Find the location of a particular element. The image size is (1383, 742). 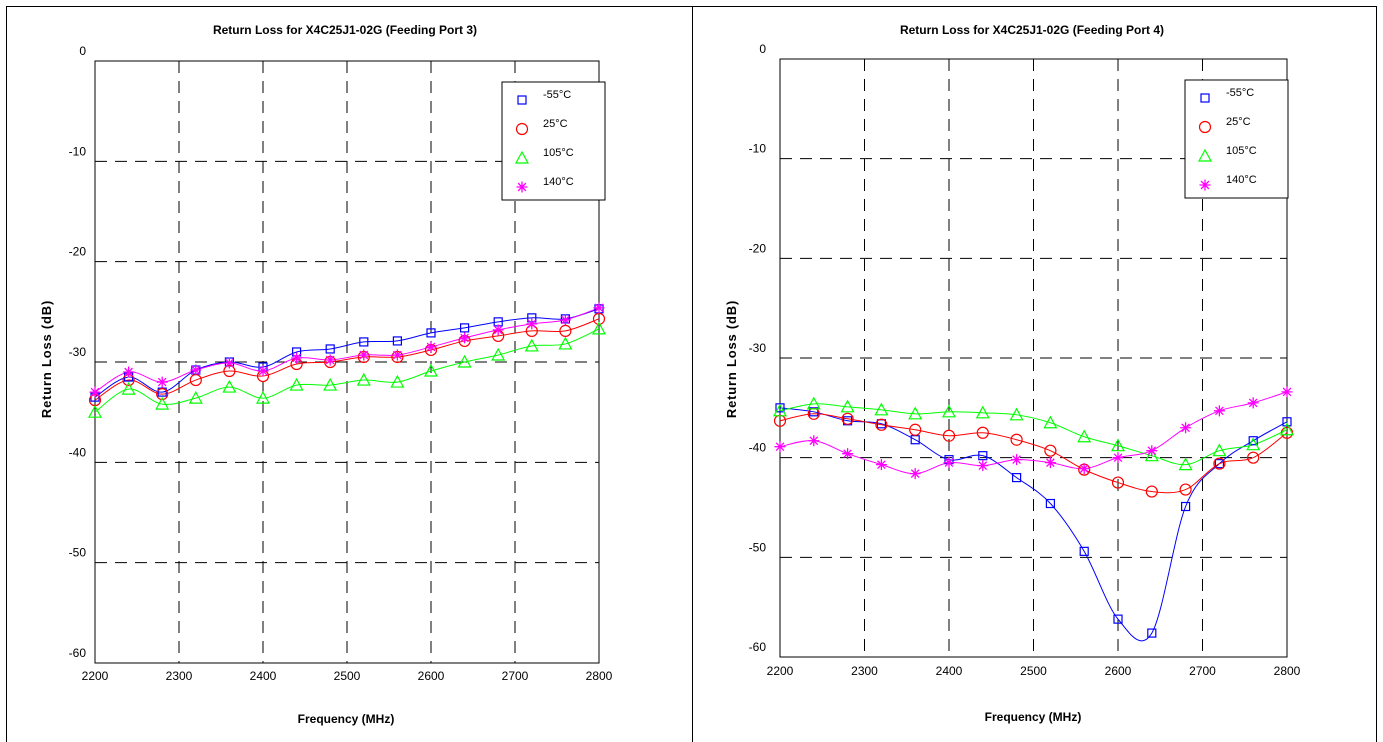

y-tick-label: -60 is located at coordinates (758, 647).